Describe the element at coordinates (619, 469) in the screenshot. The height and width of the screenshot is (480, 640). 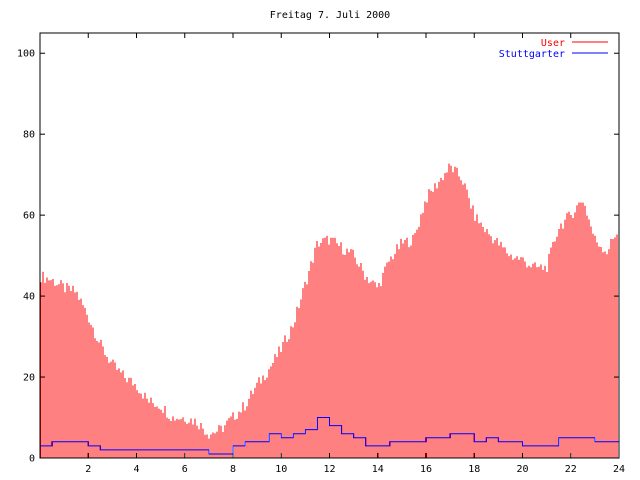
I see `x-tick-label: 24` at that location.